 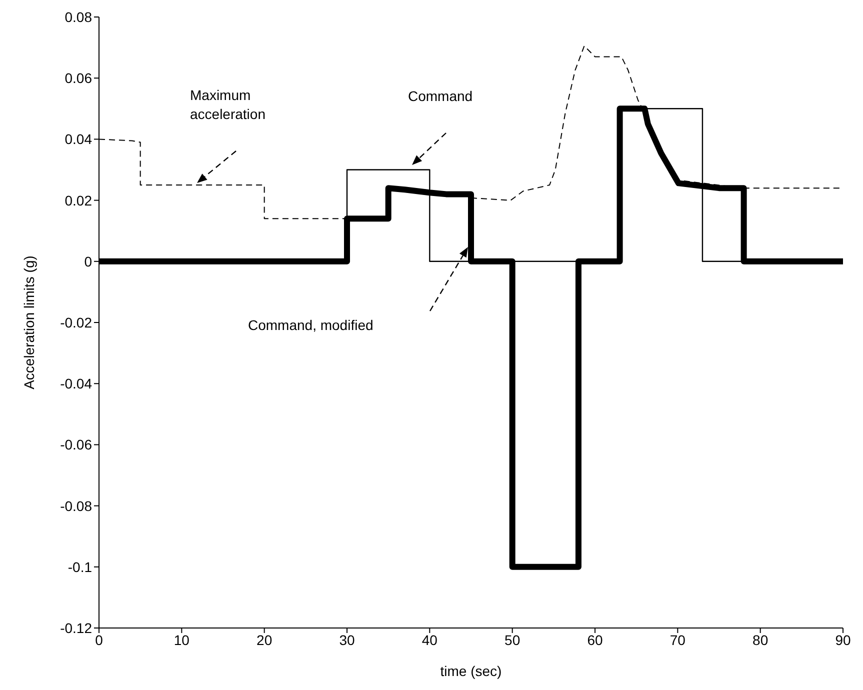 What do you see at coordinates (76, 506) in the screenshot?
I see `y-tick-label: -0.08` at bounding box center [76, 506].